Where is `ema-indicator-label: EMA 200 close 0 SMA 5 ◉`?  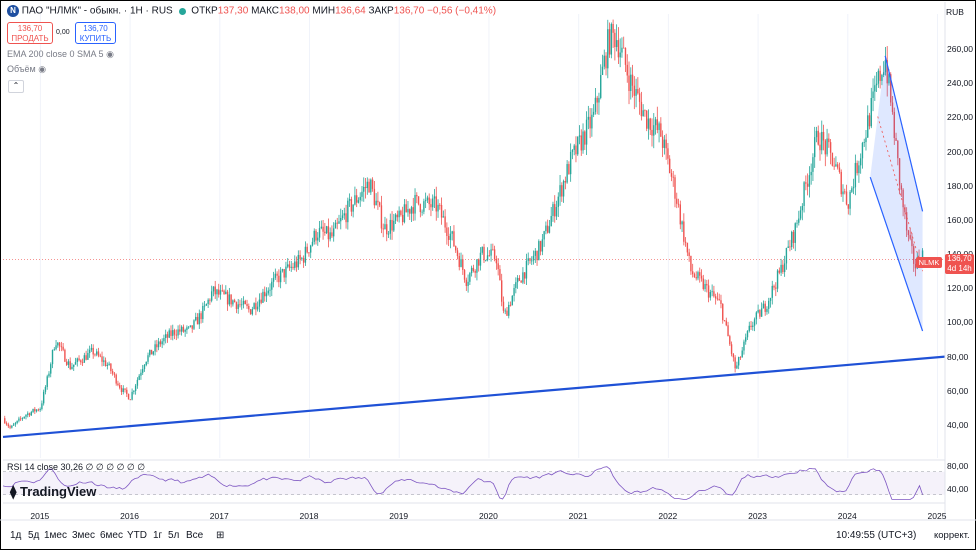
ema-indicator-label: EMA 200 close 0 SMA 5 ◉ is located at coordinates (60, 54).